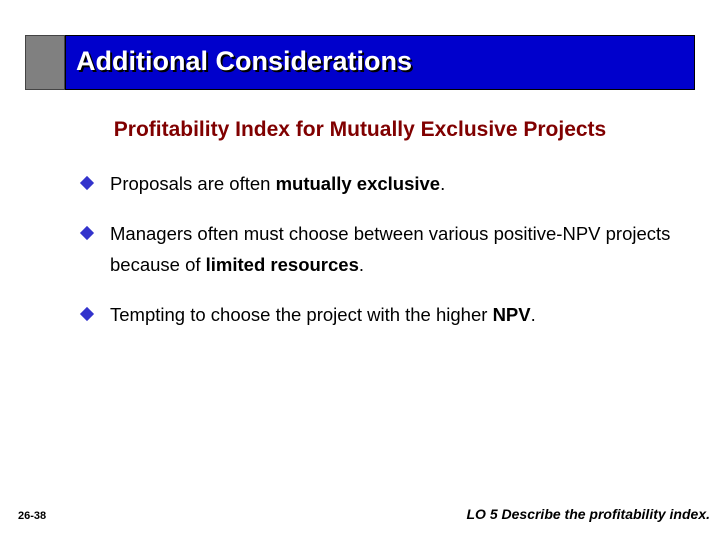 This screenshot has height=540, width=720. Describe the element at coordinates (45, 62) in the screenshot. I see `header-square` at that location.